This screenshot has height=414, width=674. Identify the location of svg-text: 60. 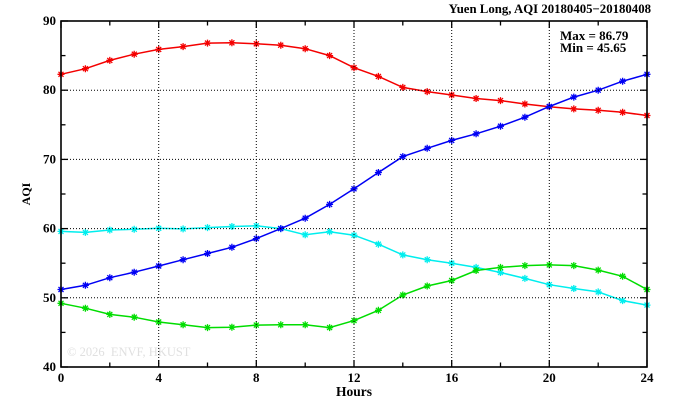
(49, 228).